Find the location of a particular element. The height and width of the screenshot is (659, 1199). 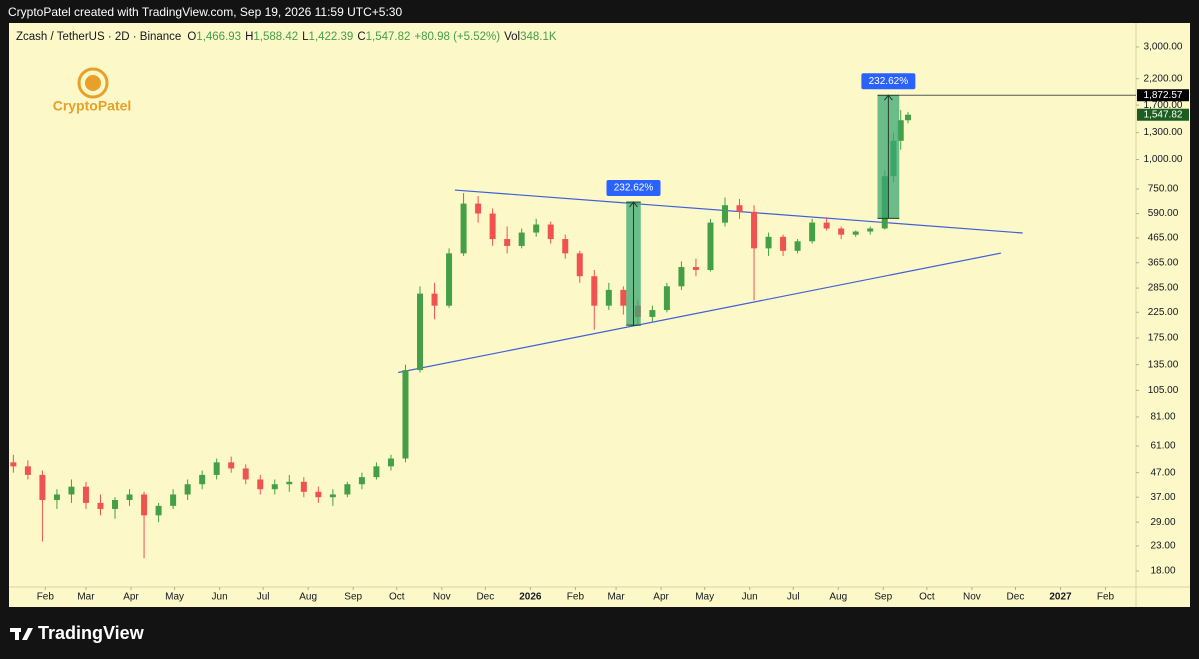

y-tick-label: 1,300.00 is located at coordinates (1163, 132).